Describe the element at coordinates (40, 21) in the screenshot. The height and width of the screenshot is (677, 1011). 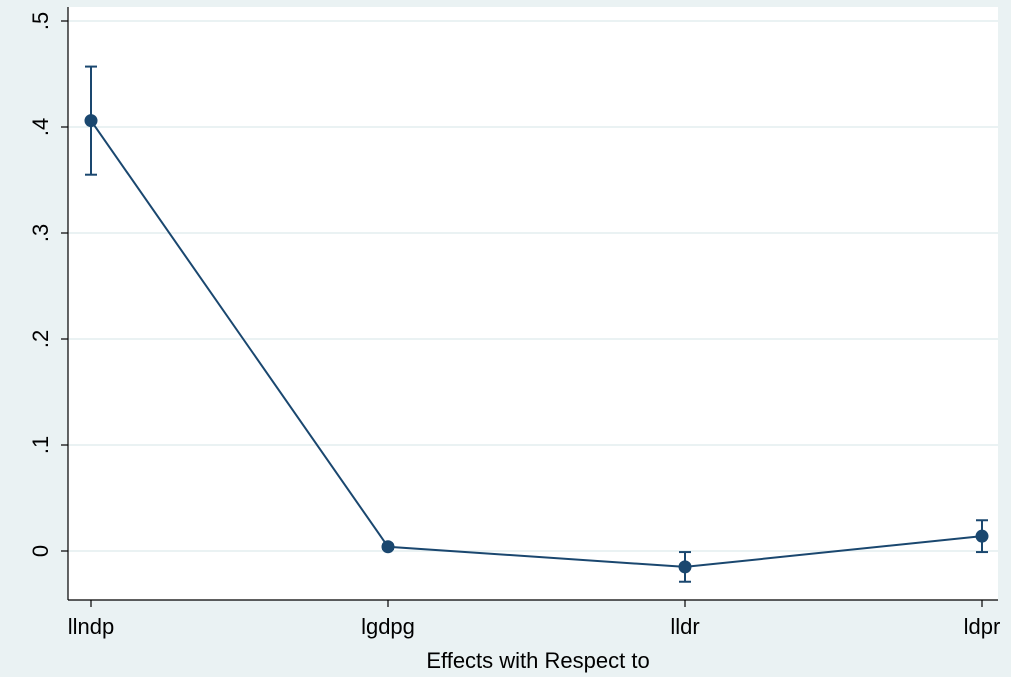
I see `y-tick-label: .5` at that location.